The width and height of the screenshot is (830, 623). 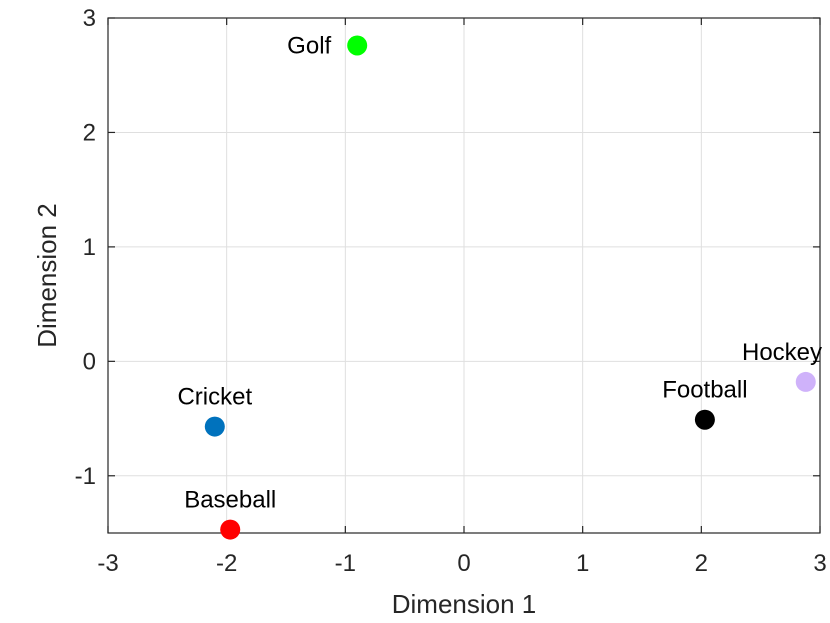 What do you see at coordinates (704, 419) in the screenshot?
I see `data-point-football` at bounding box center [704, 419].